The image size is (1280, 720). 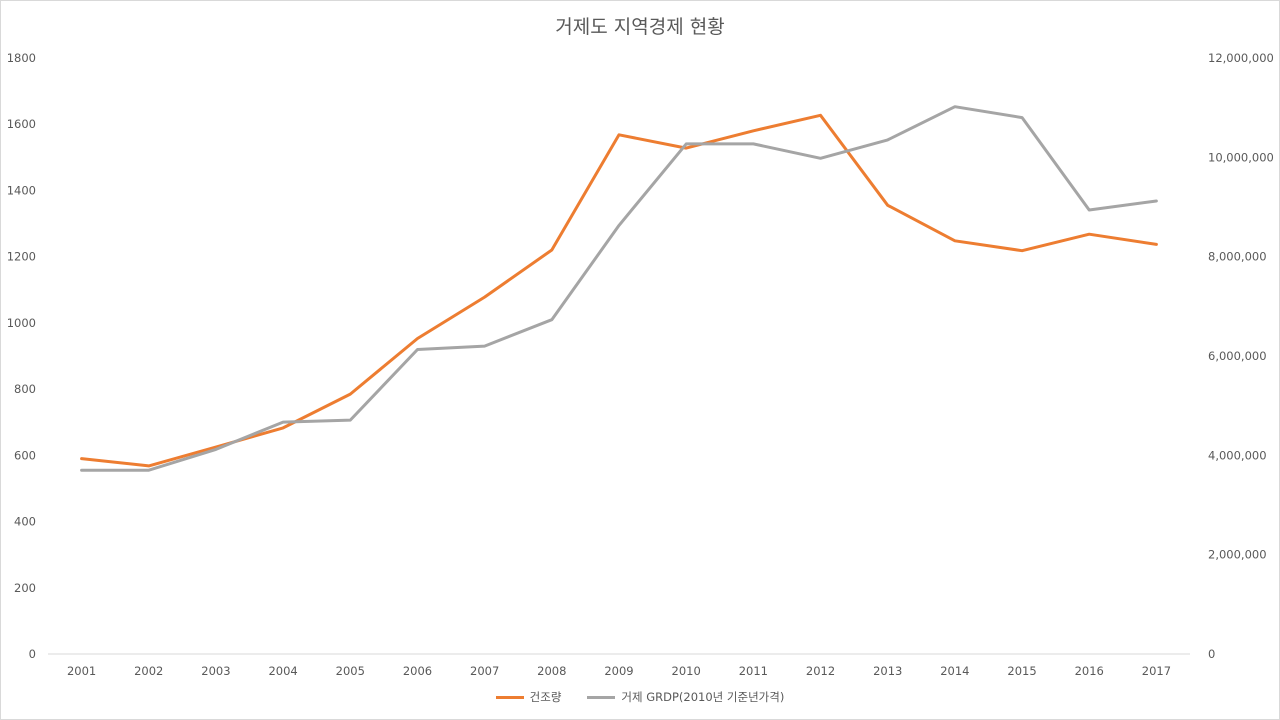 I want to click on y-tick-label-left: 0, so click(x=32, y=654).